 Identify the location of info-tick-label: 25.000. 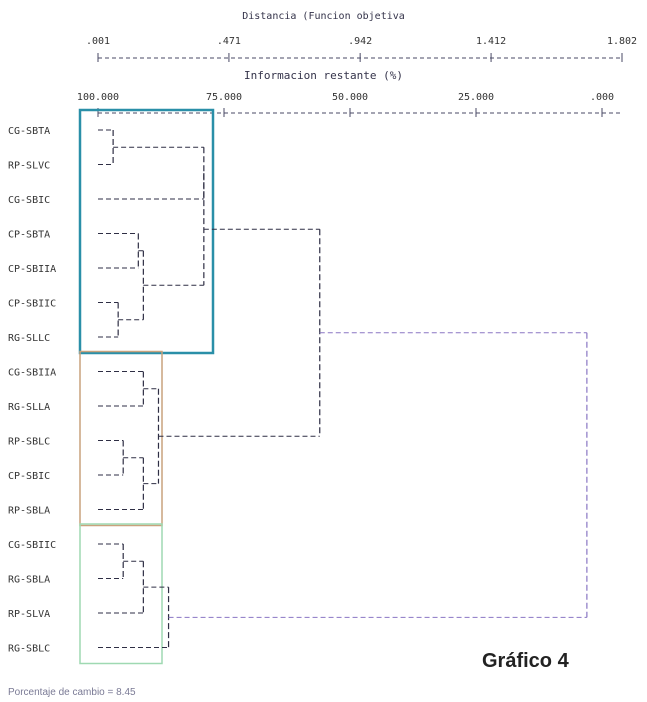
(476, 97).